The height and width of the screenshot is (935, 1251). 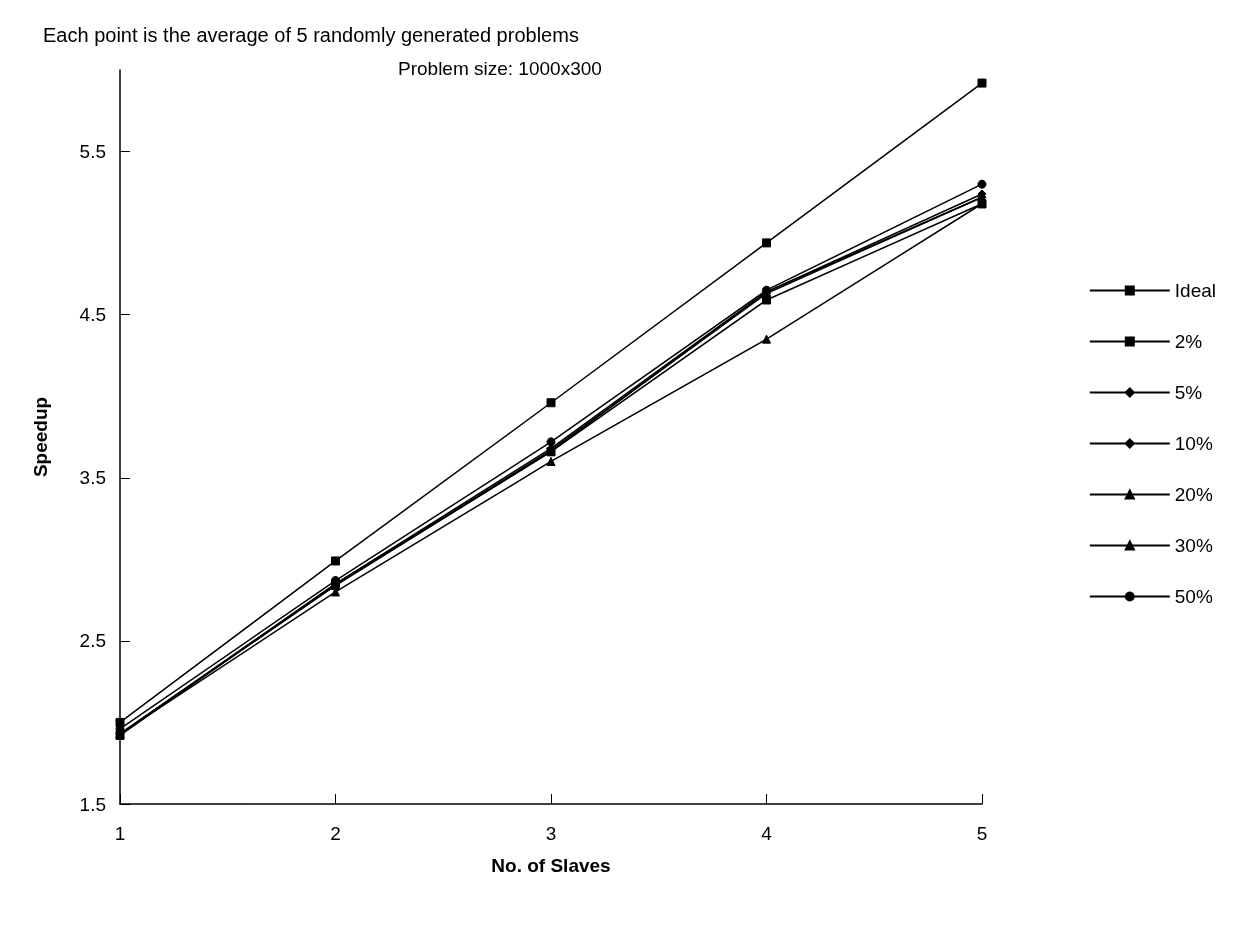 What do you see at coordinates (982, 833) in the screenshot?
I see `x-tick-label: 5` at bounding box center [982, 833].